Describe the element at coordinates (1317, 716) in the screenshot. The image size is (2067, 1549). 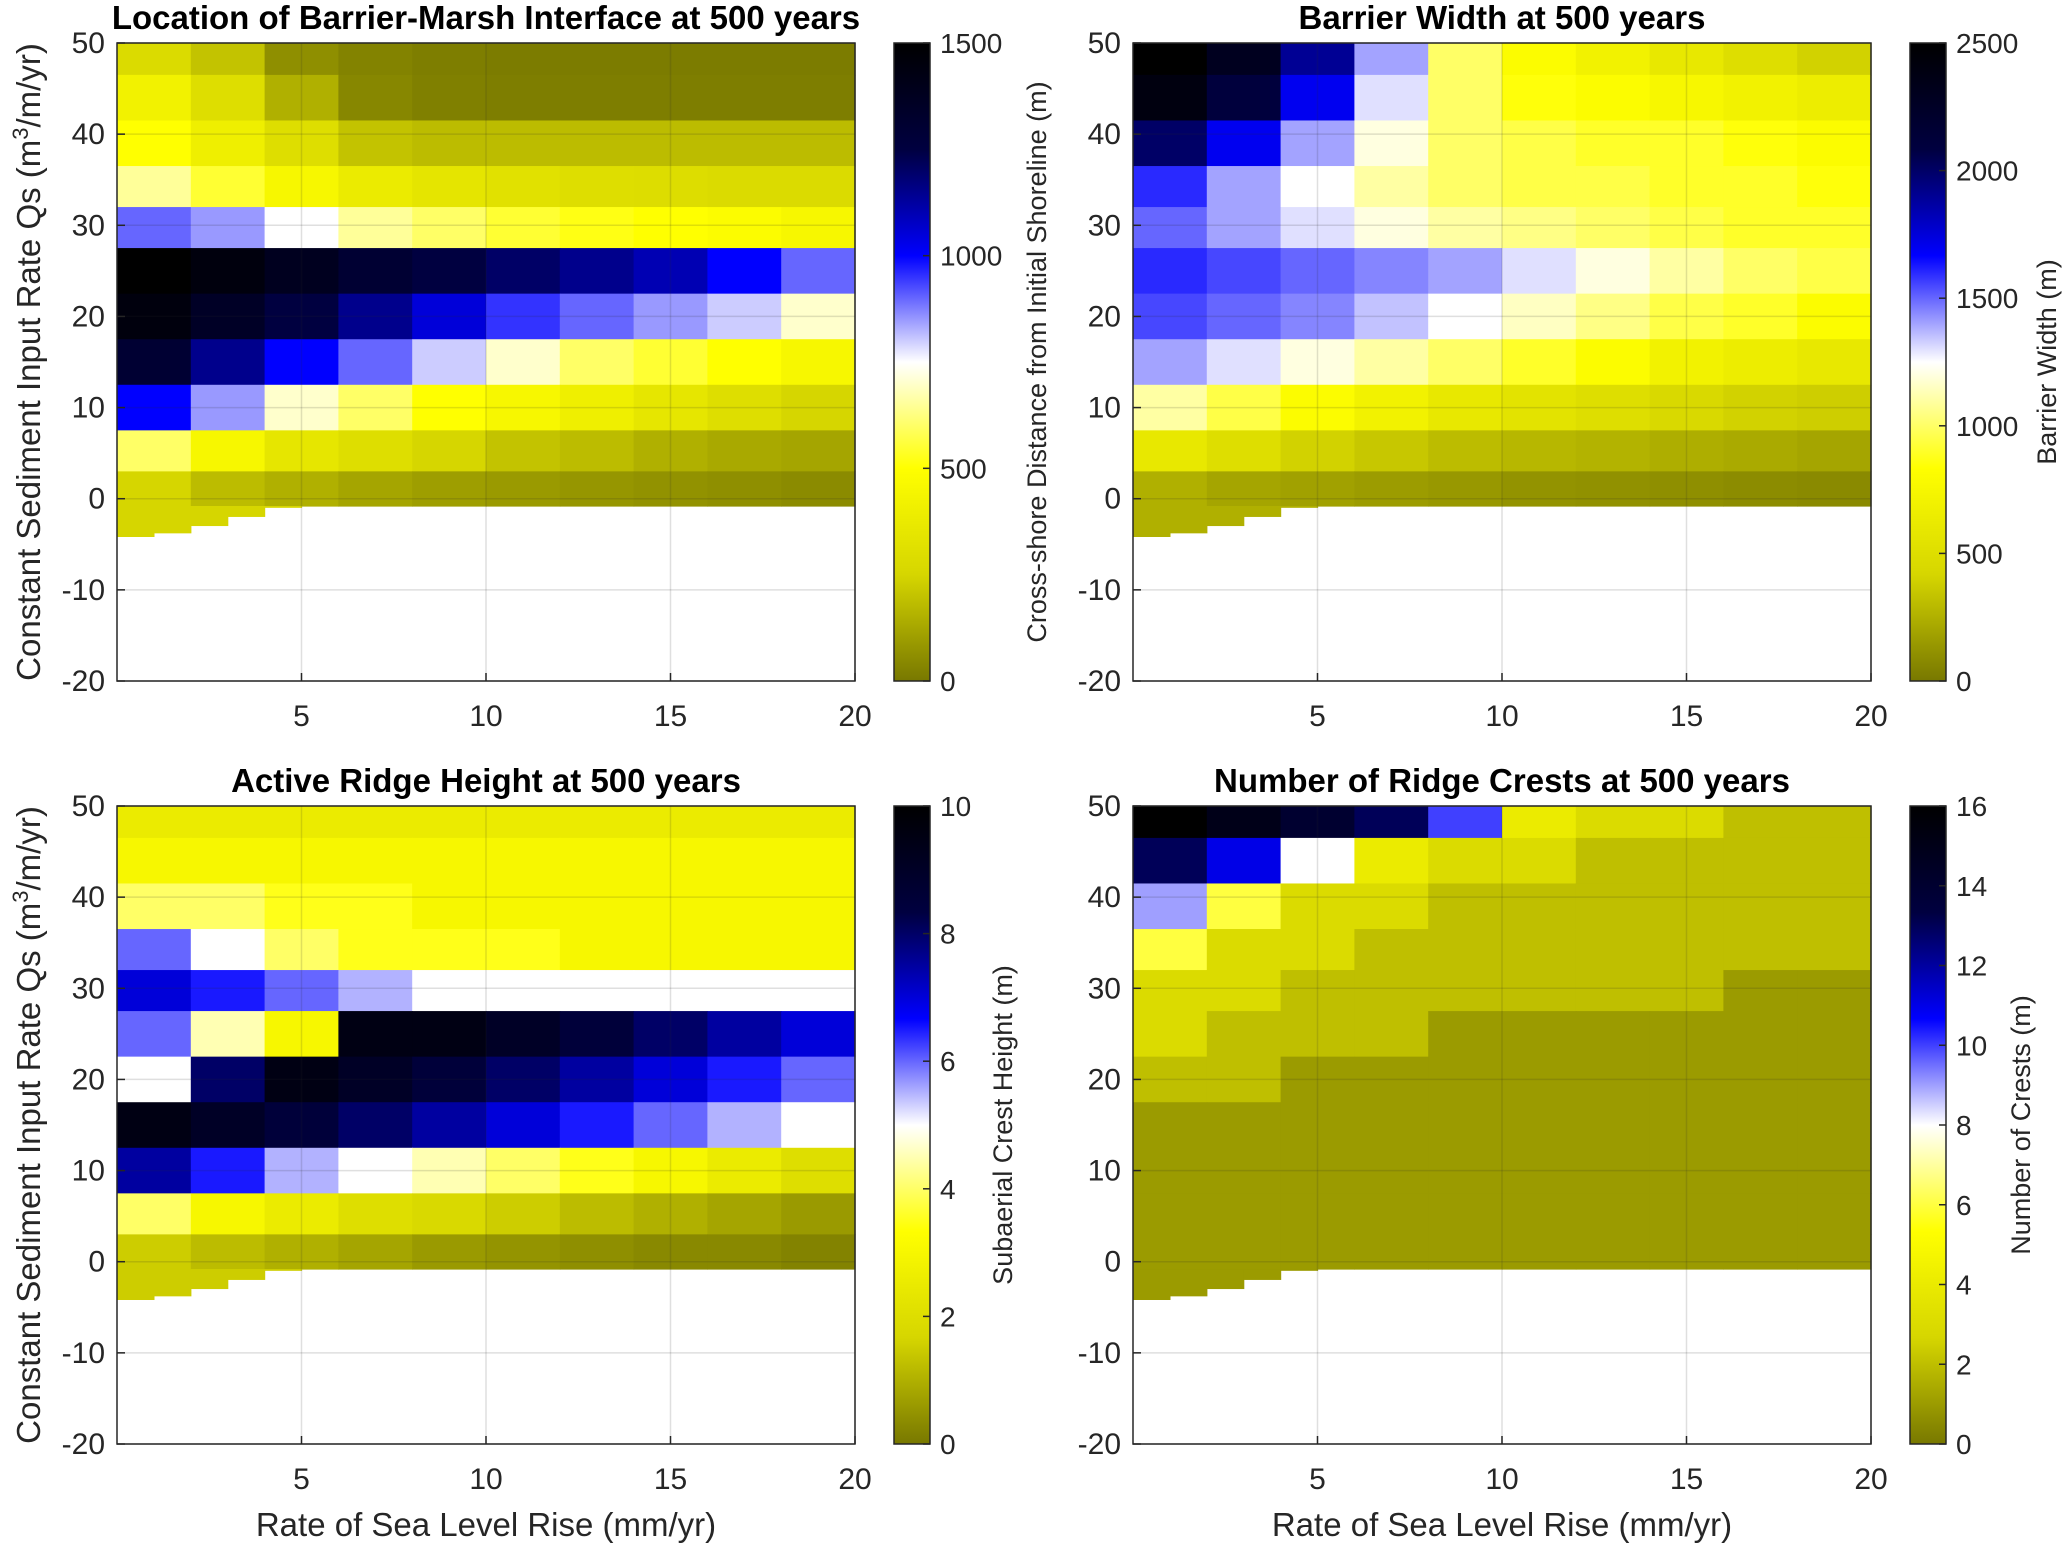
I see `x-tick-label: 5` at that location.